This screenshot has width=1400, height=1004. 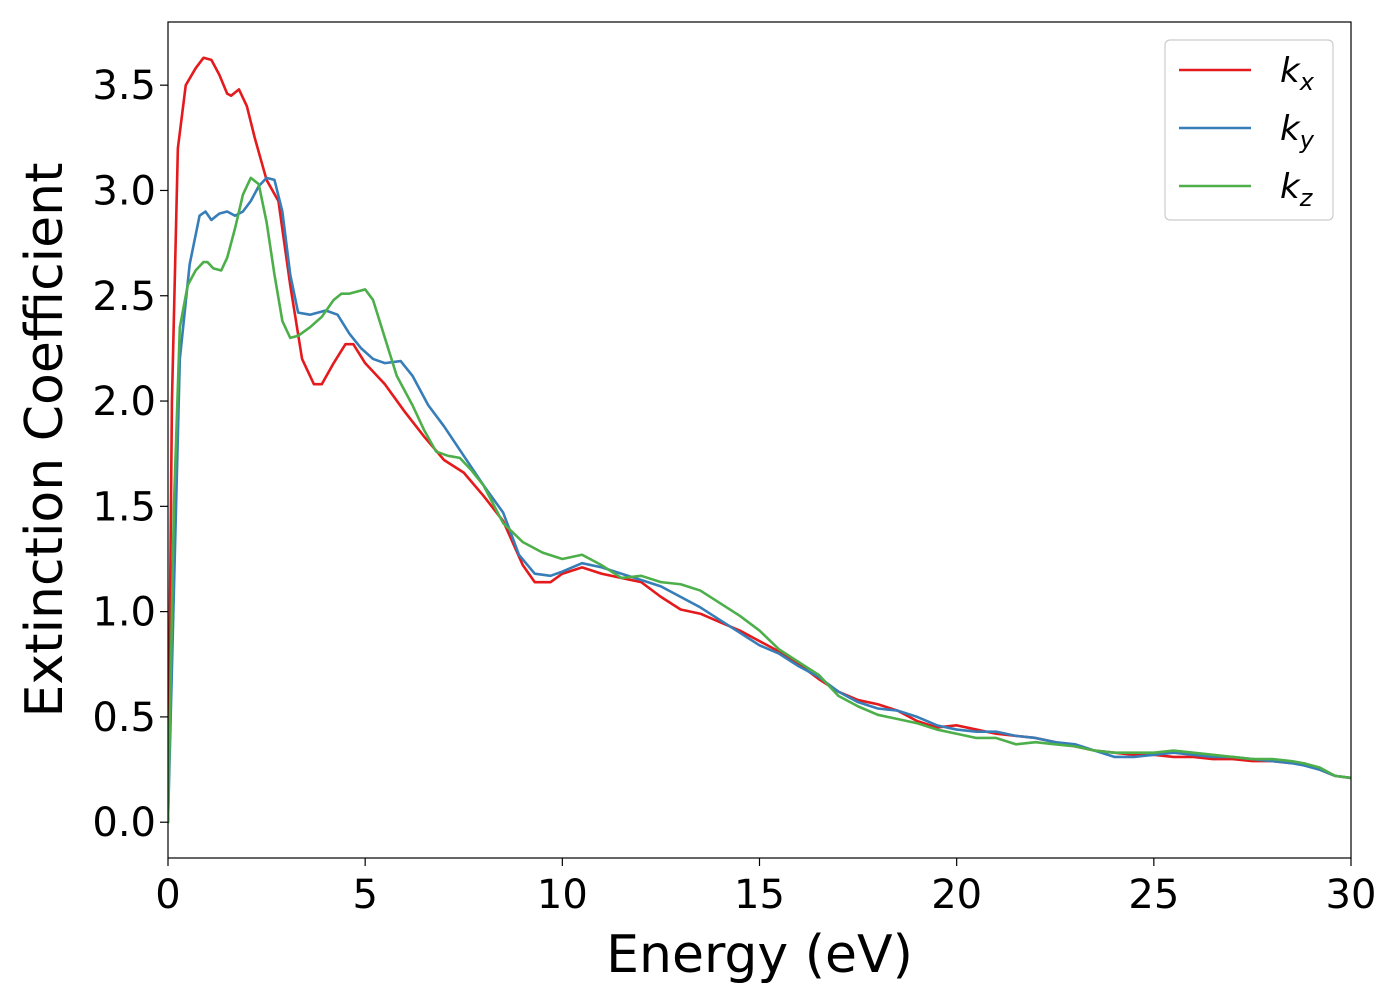 I want to click on x-tick-label: 30, so click(x=1351, y=895).